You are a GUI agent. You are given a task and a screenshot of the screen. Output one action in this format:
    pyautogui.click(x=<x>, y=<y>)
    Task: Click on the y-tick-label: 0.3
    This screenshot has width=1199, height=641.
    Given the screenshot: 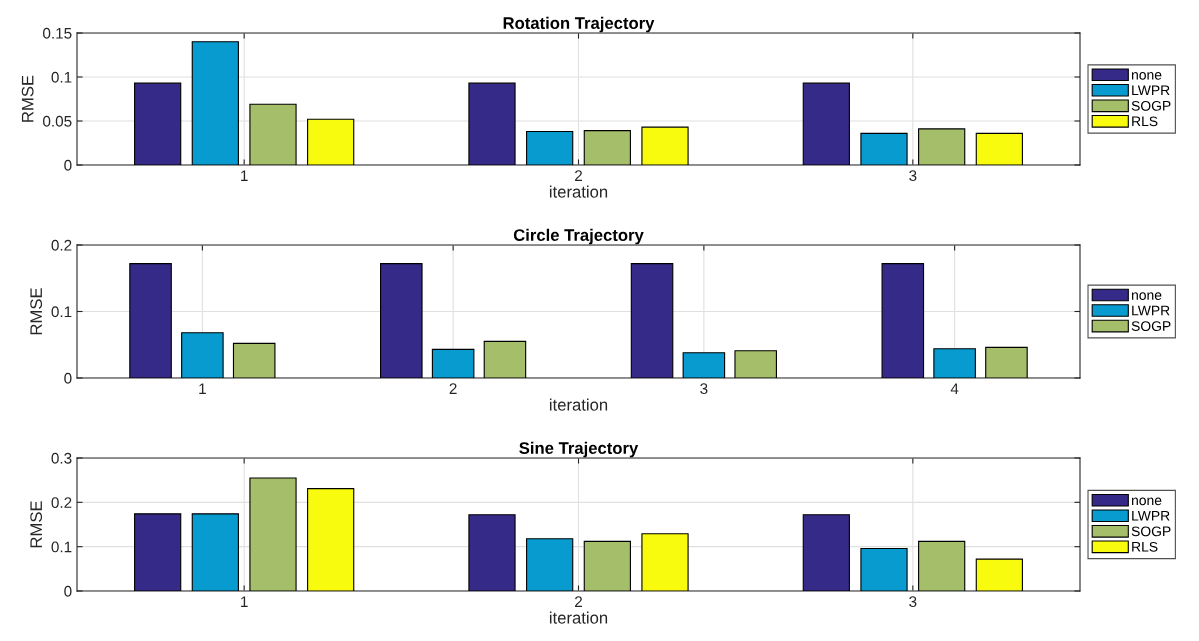 What is the action you would take?
    pyautogui.click(x=61, y=458)
    